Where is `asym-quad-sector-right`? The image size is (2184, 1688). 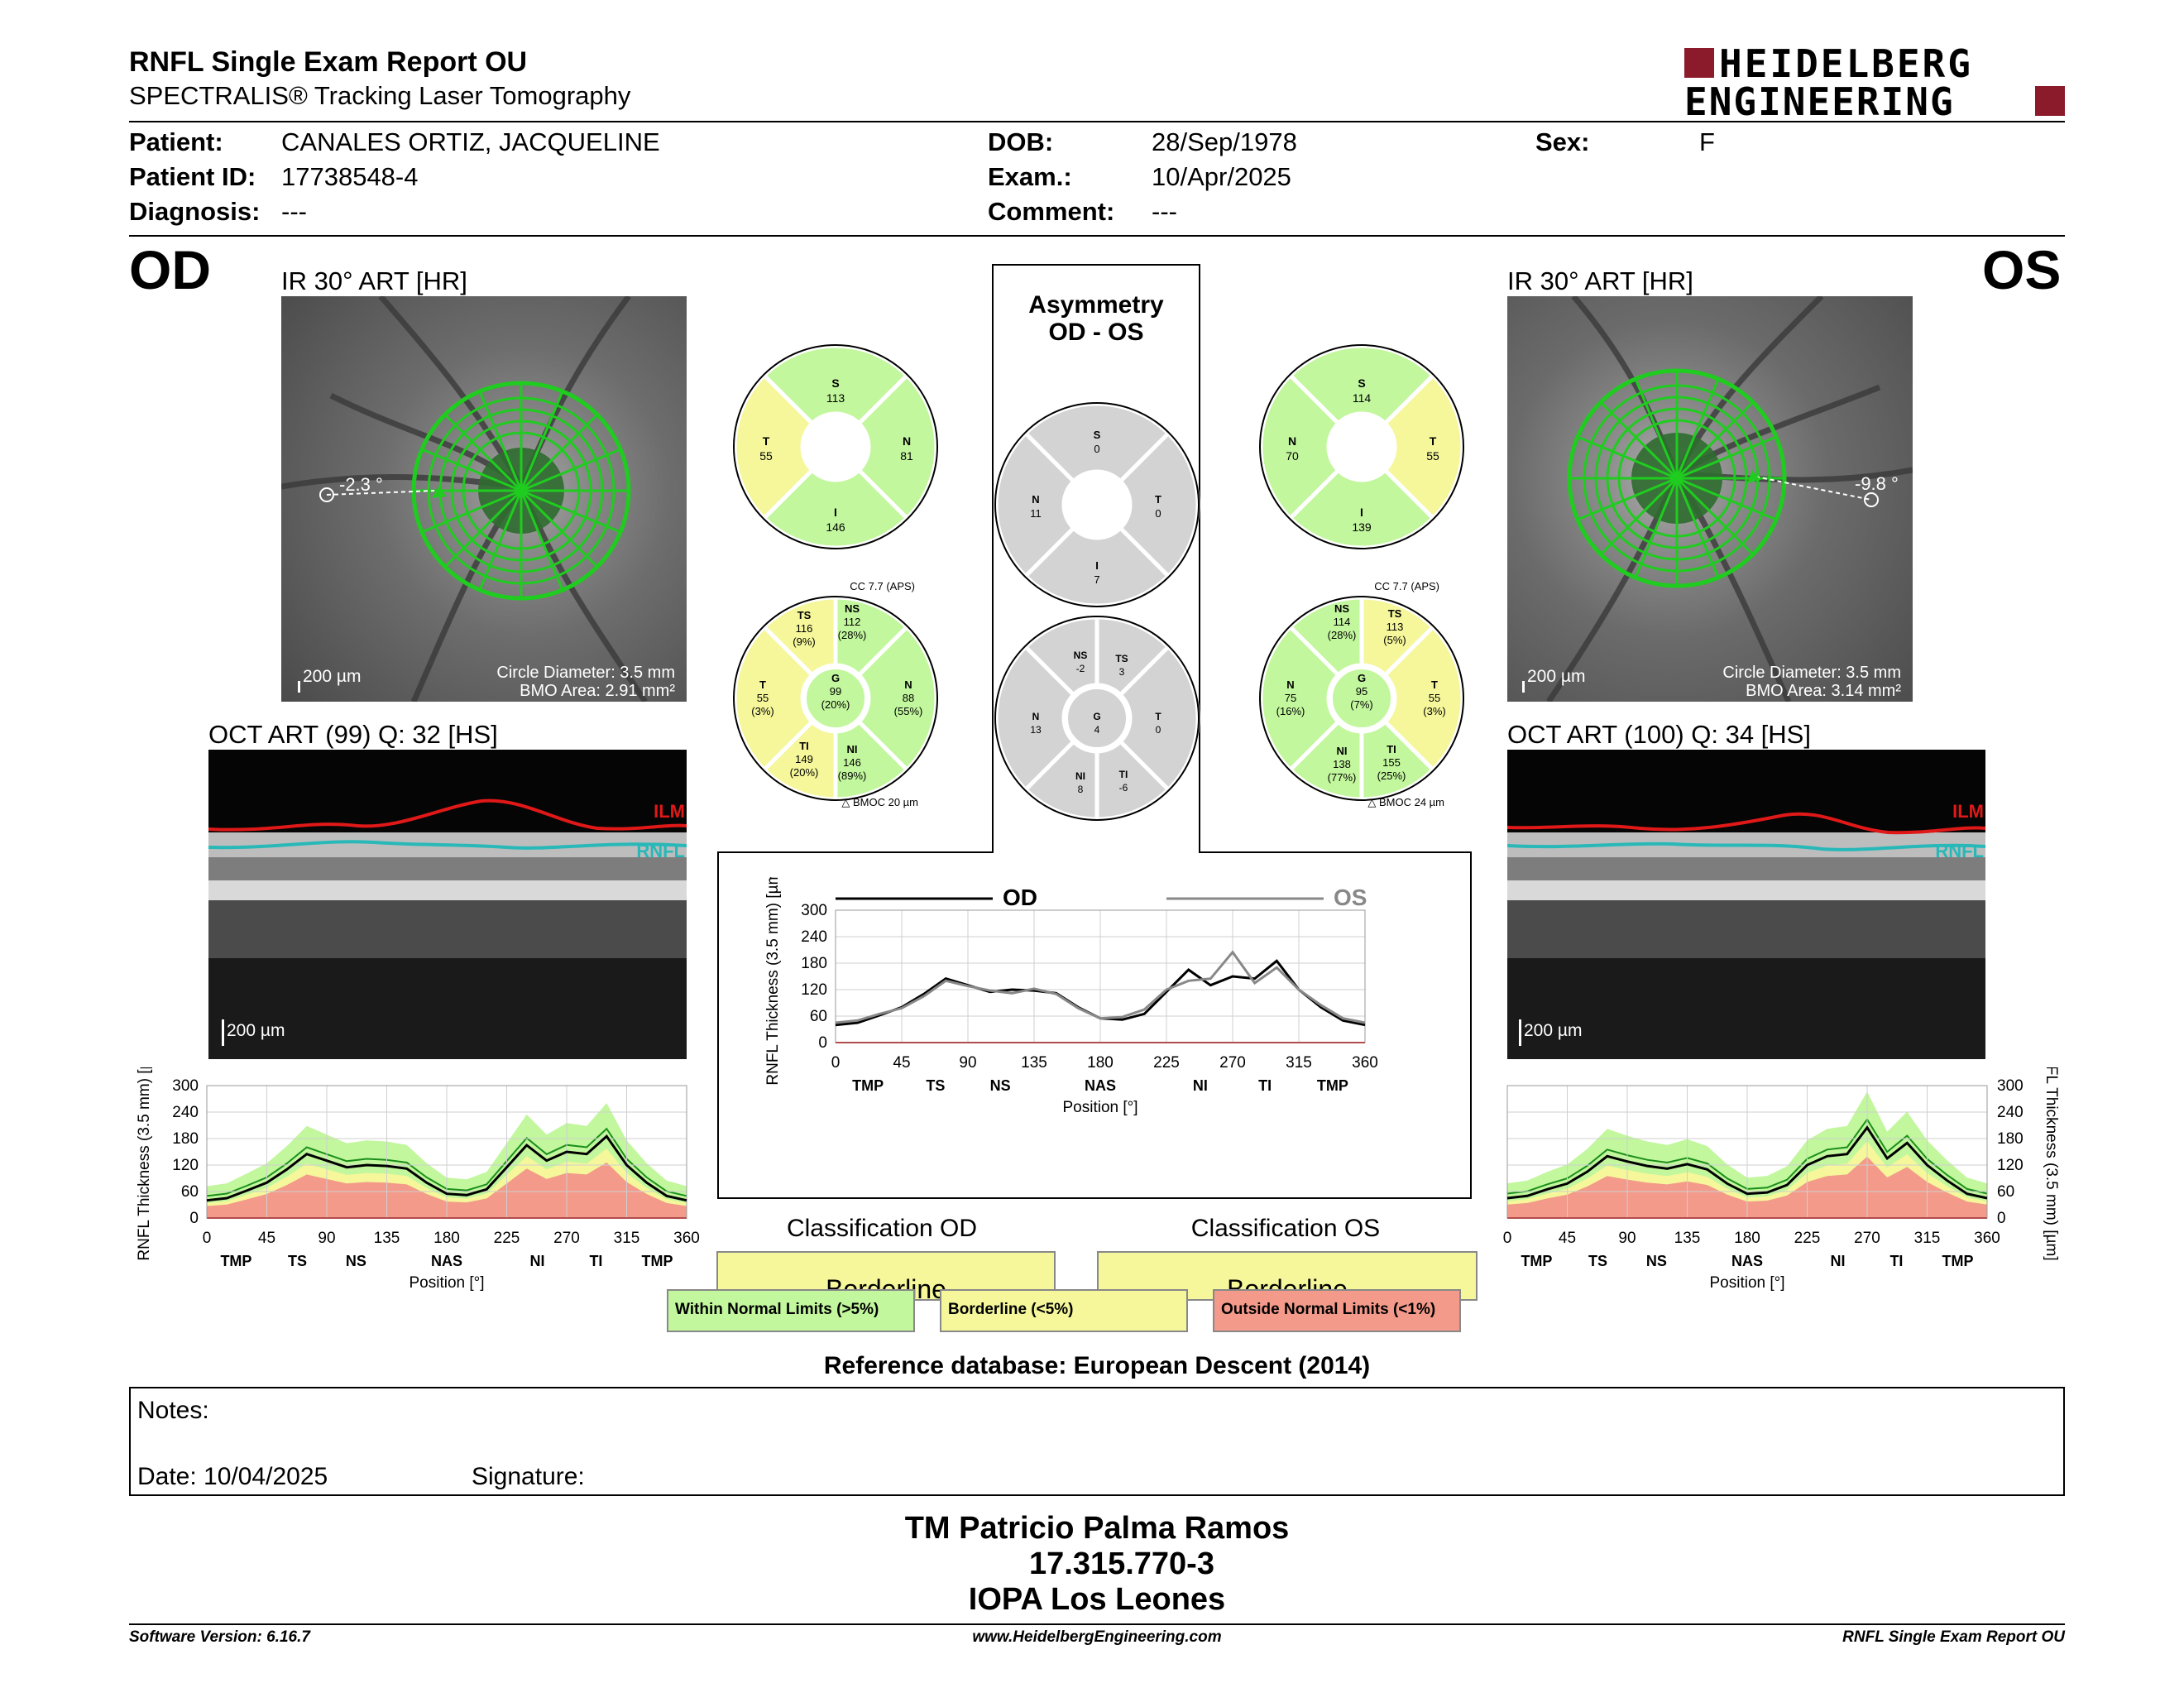 asym-quad-sector-right is located at coordinates (1158, 504).